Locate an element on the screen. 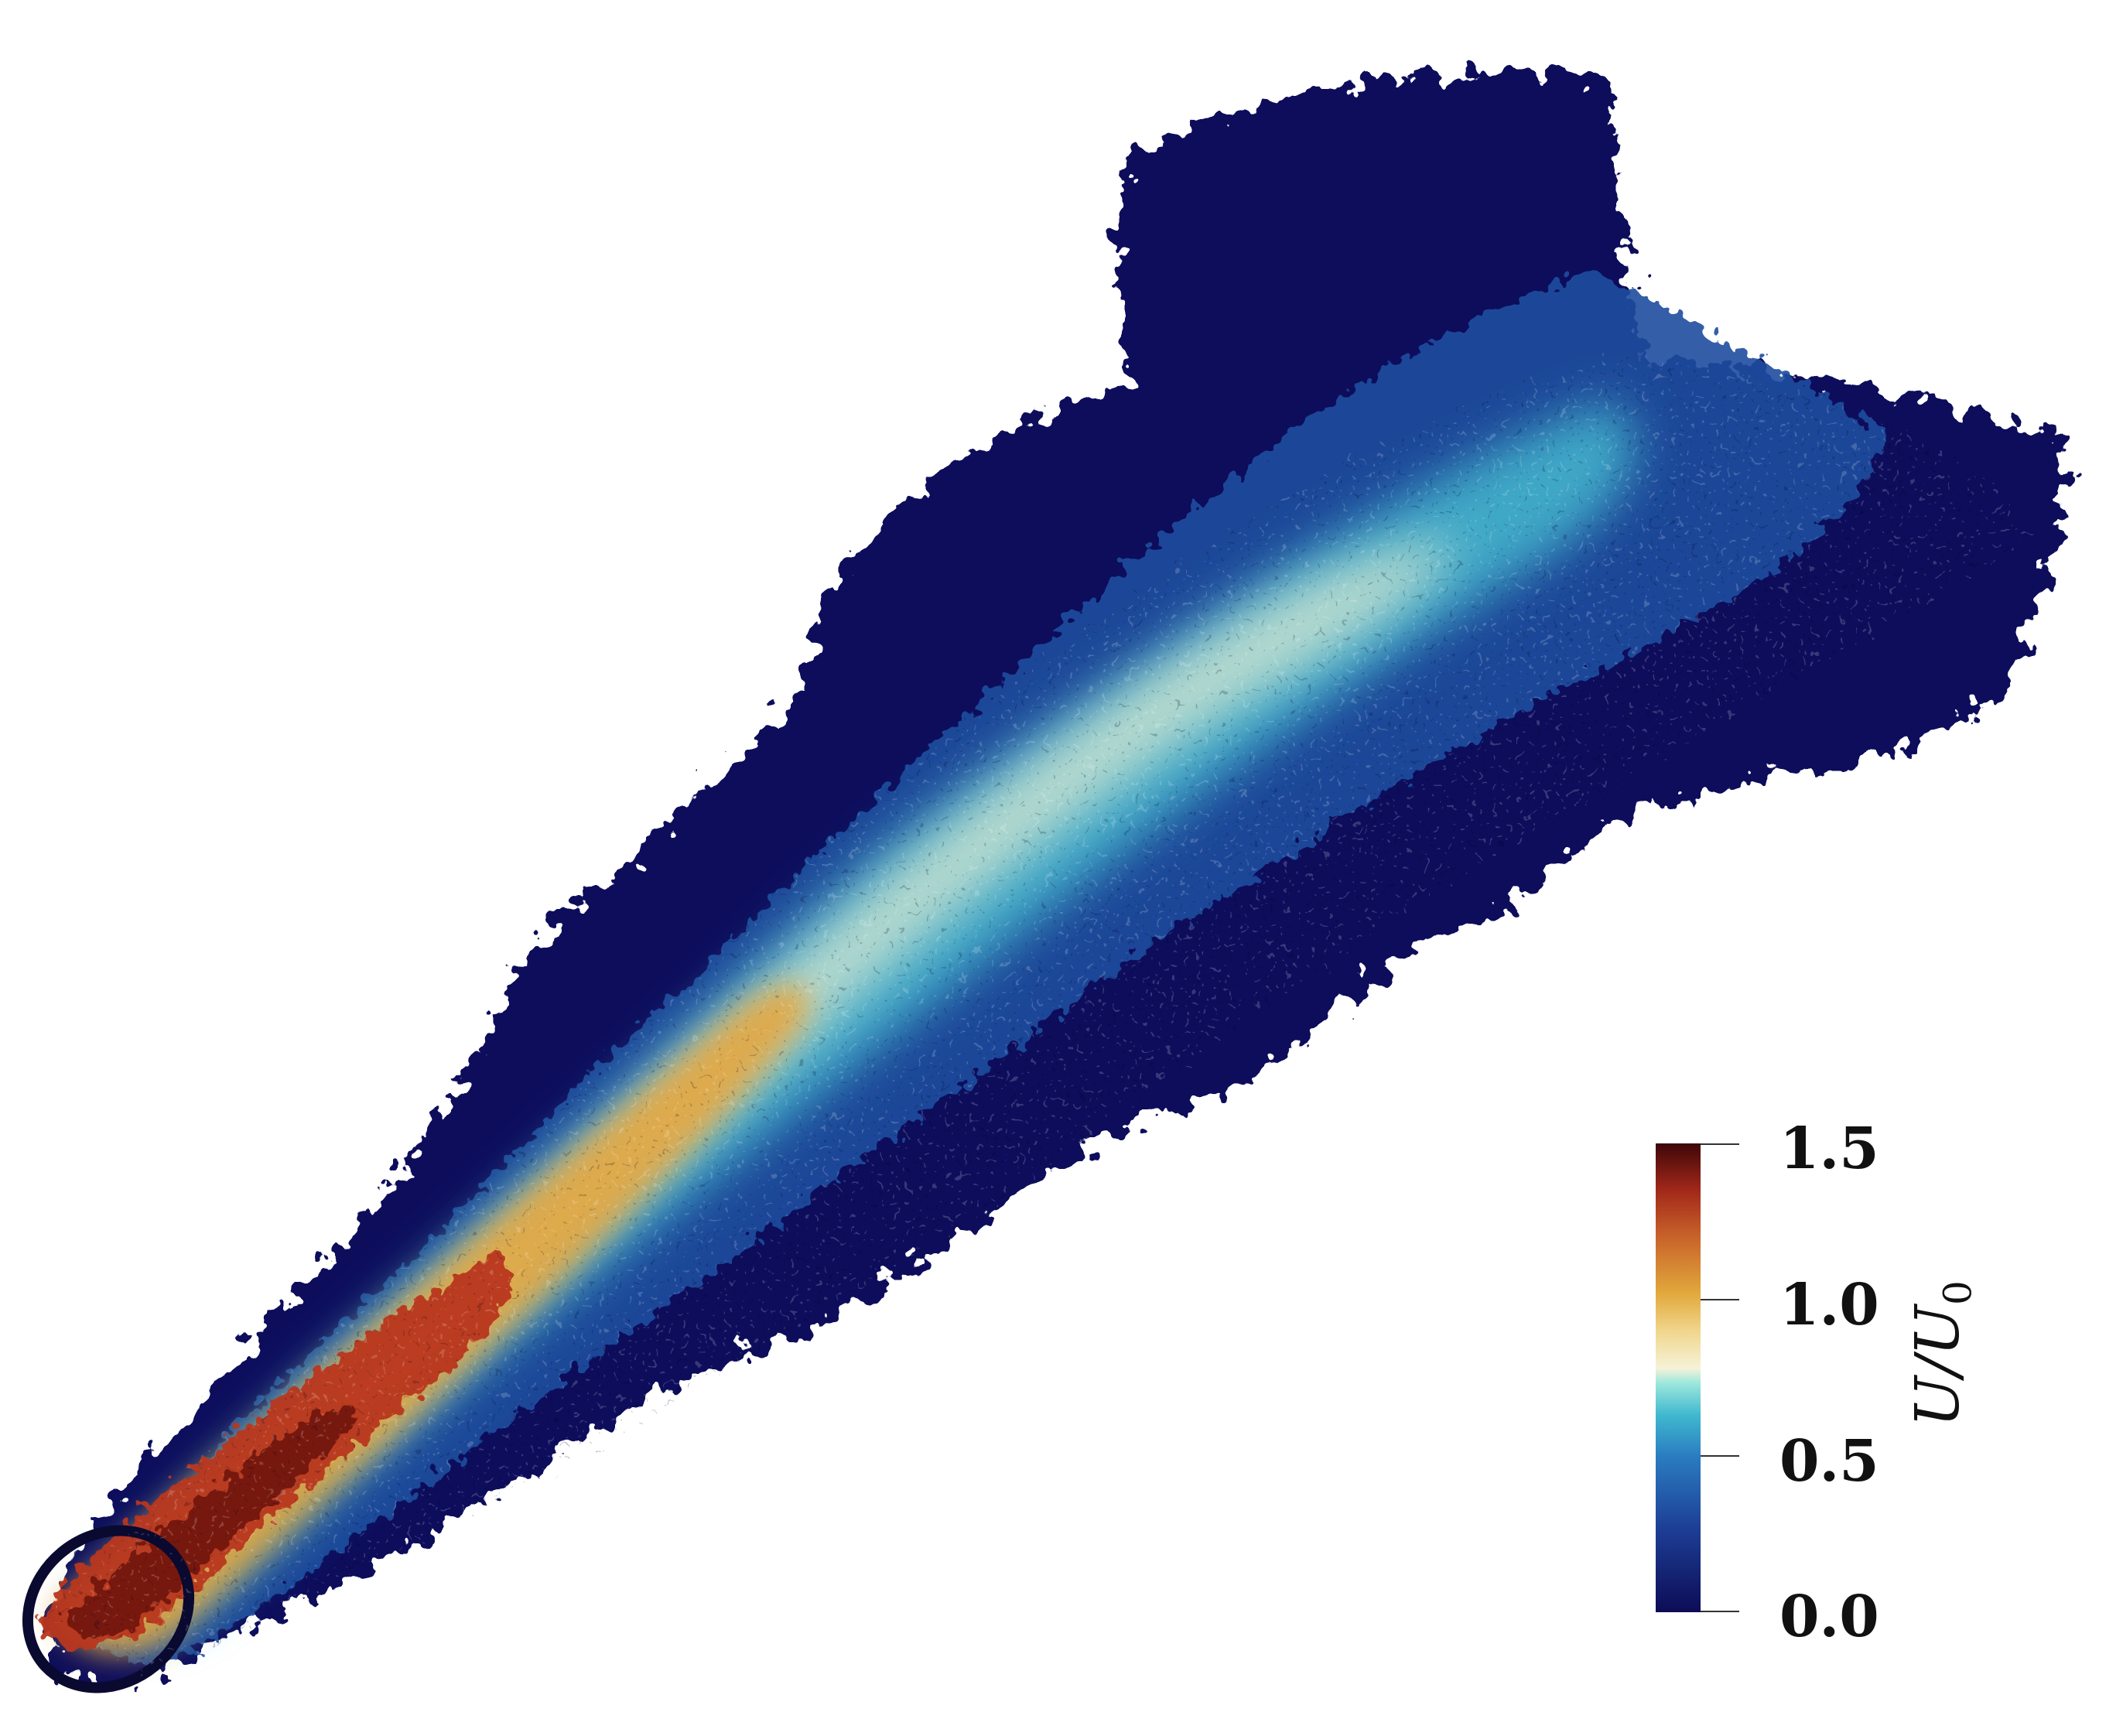 The image size is (2123, 1736). colorbar-tick-label: 1.0 is located at coordinates (1829, 1305).